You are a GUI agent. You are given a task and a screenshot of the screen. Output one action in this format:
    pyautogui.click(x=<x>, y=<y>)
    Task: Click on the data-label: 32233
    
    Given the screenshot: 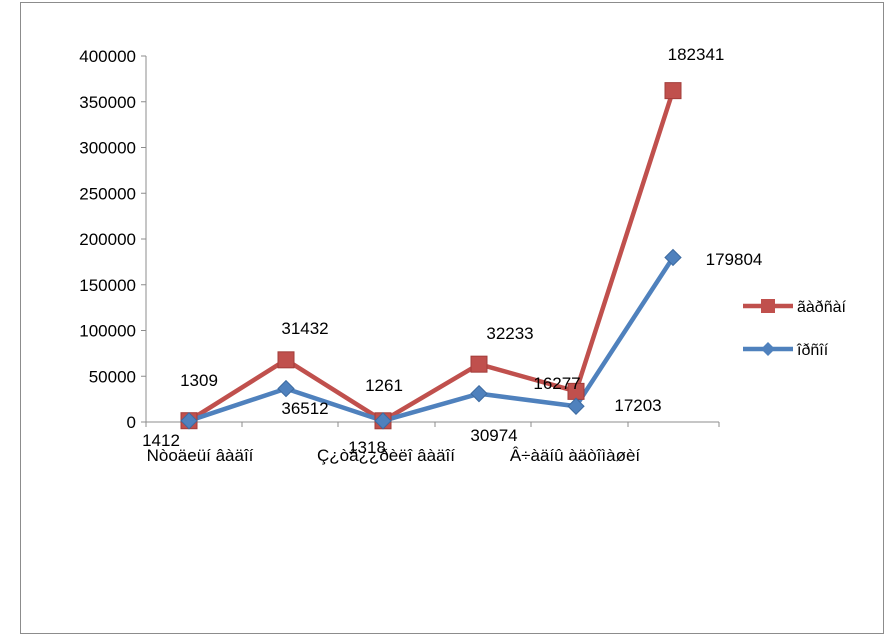 What is the action you would take?
    pyautogui.click(x=509, y=333)
    